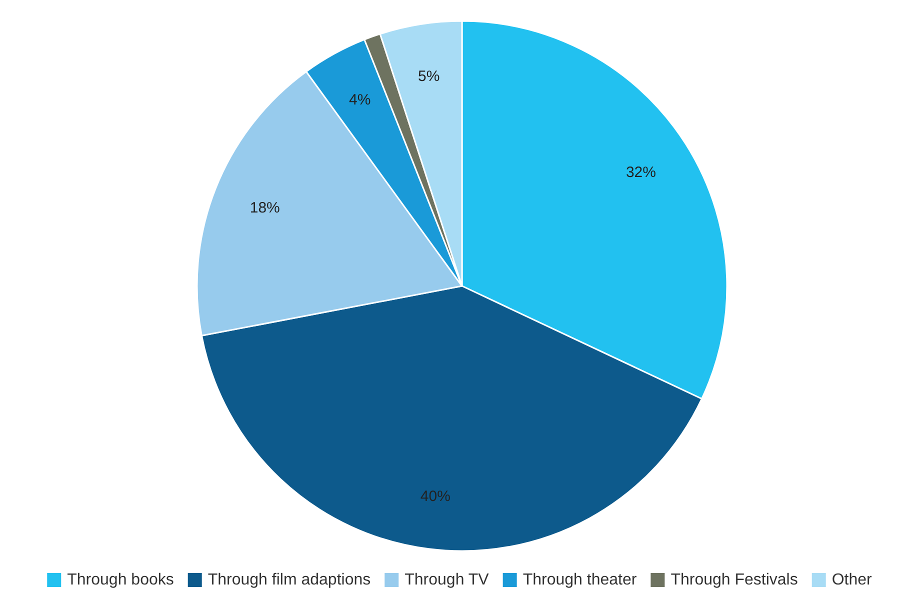 This screenshot has width=919, height=589. What do you see at coordinates (429, 77) in the screenshot?
I see `data-label: 5%` at bounding box center [429, 77].